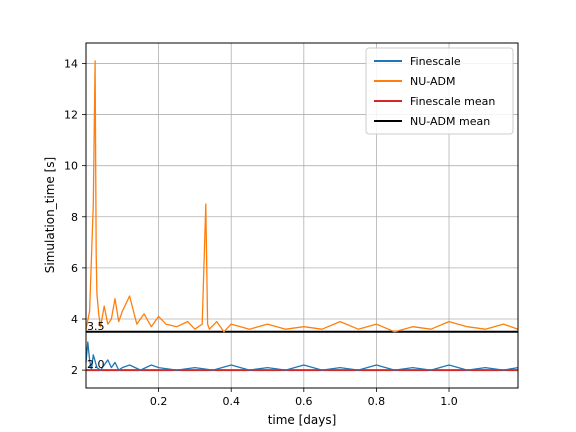 The image size is (576, 432). What do you see at coordinates (96, 326) in the screenshot?
I see `mean-annotation: 3.5` at bounding box center [96, 326].